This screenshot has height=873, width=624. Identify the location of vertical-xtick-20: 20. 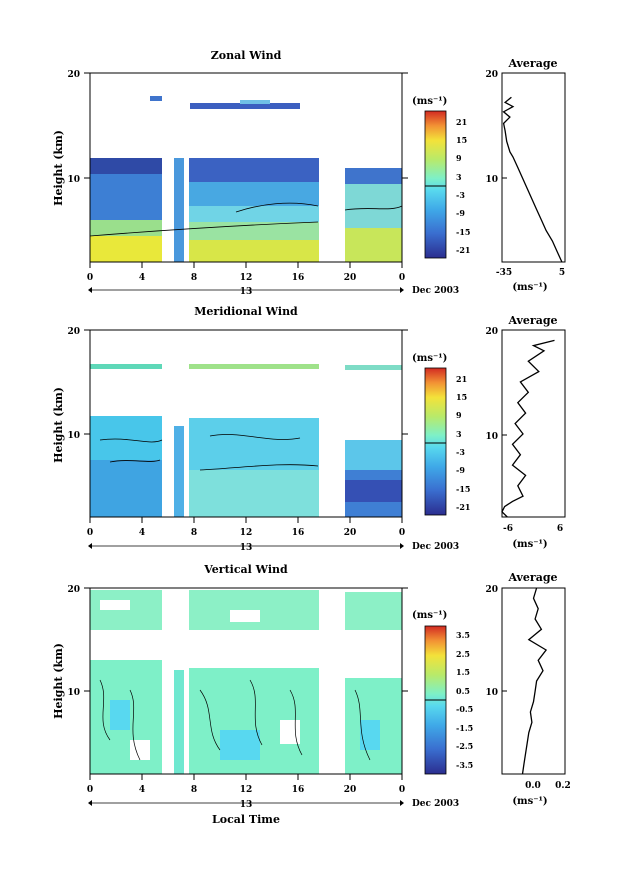
(350, 790).